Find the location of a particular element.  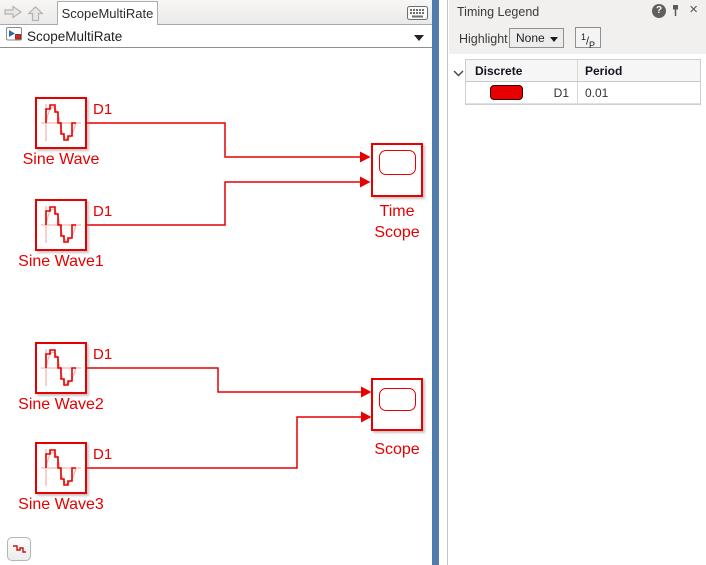

table-row: D1 0.01 is located at coordinates (583, 93).